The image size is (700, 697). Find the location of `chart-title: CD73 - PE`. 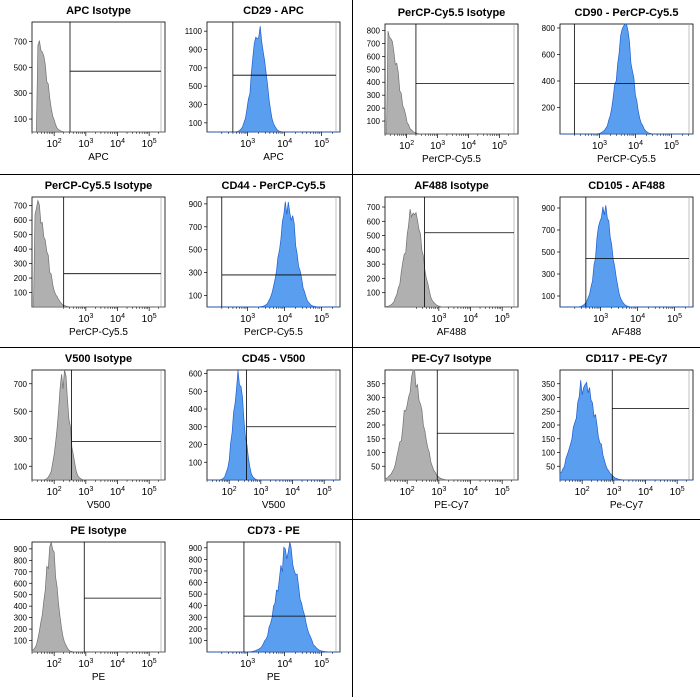

chart-title: CD73 - PE is located at coordinates (273, 531).